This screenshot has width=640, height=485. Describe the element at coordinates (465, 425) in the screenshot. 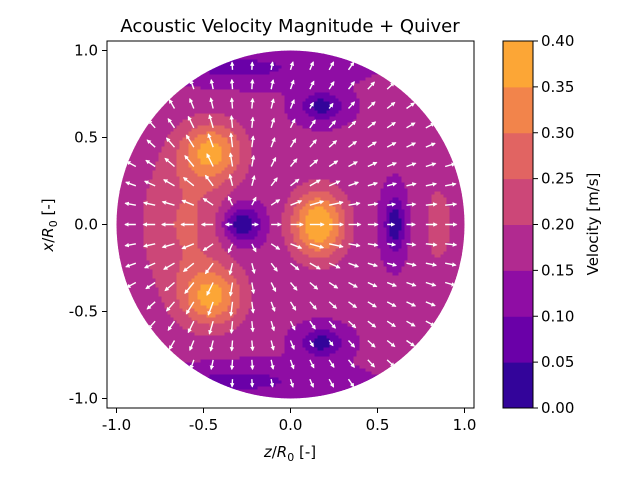

I see `x-tick-label: 1.0` at that location.